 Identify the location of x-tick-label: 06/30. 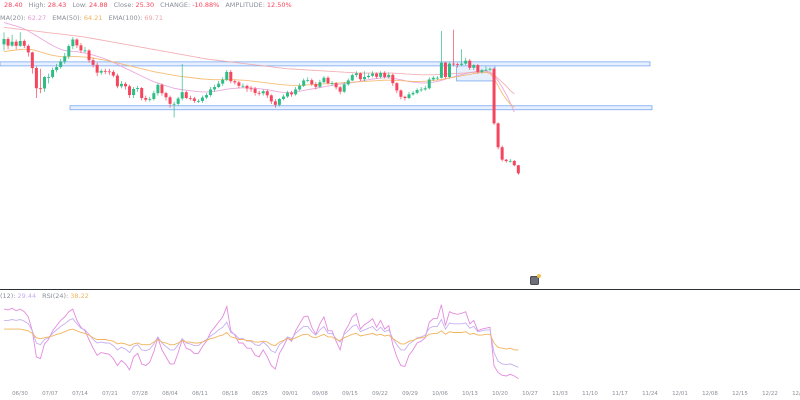
(20, 394).